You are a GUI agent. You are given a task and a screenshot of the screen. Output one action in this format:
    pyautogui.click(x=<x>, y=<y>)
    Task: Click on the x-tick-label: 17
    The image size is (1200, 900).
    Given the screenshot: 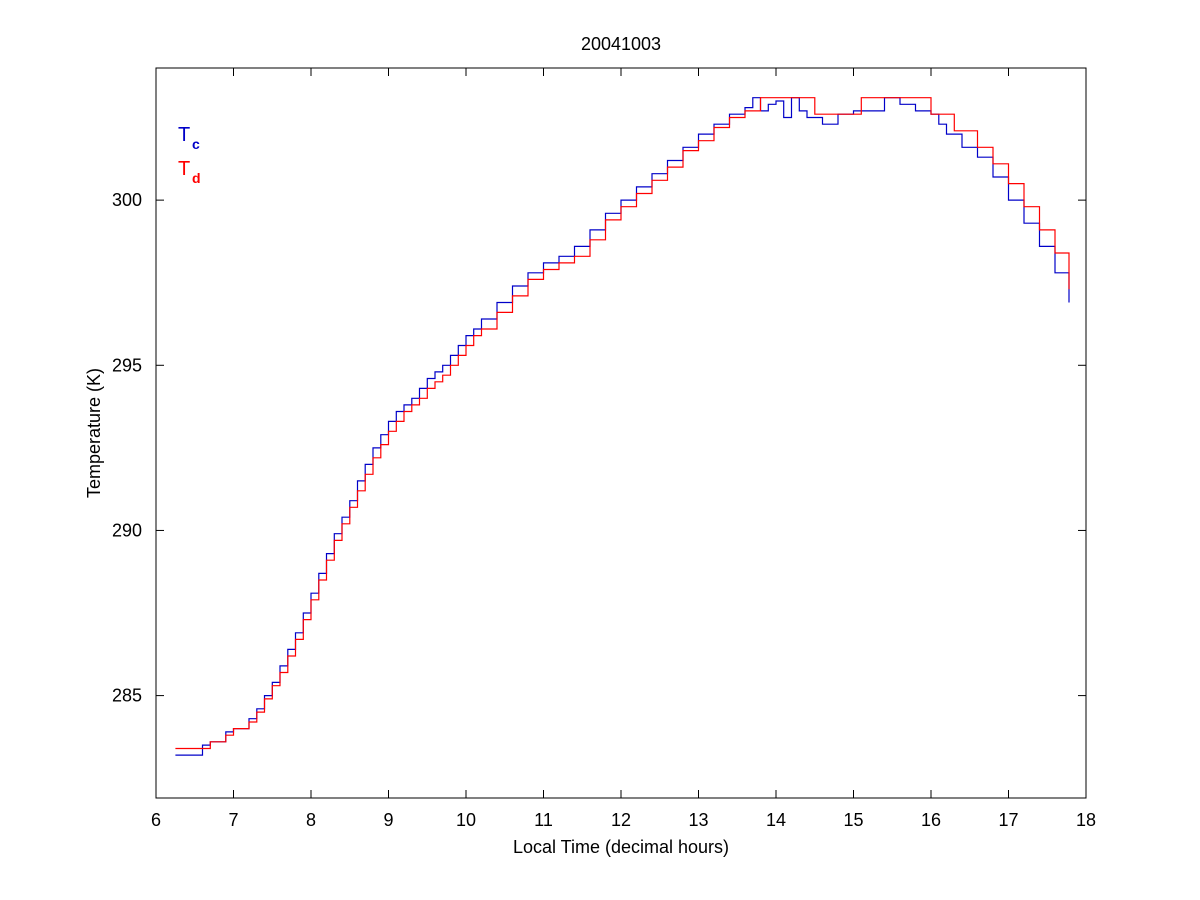 What is the action you would take?
    pyautogui.click(x=1008, y=820)
    